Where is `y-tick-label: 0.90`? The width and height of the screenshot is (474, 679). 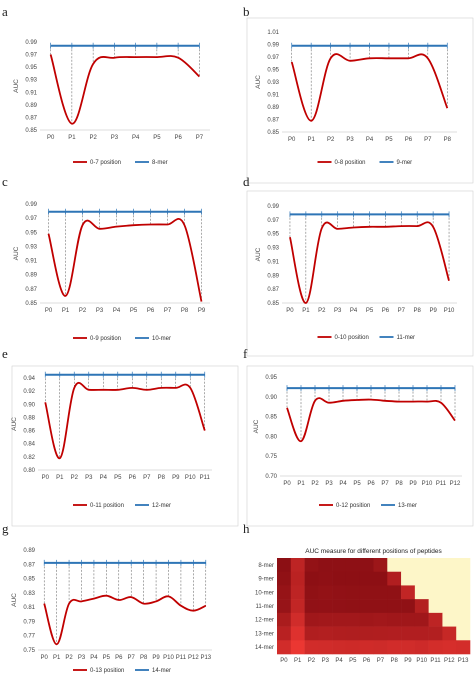
y-tick-label: 0.90 is located at coordinates (29, 405).